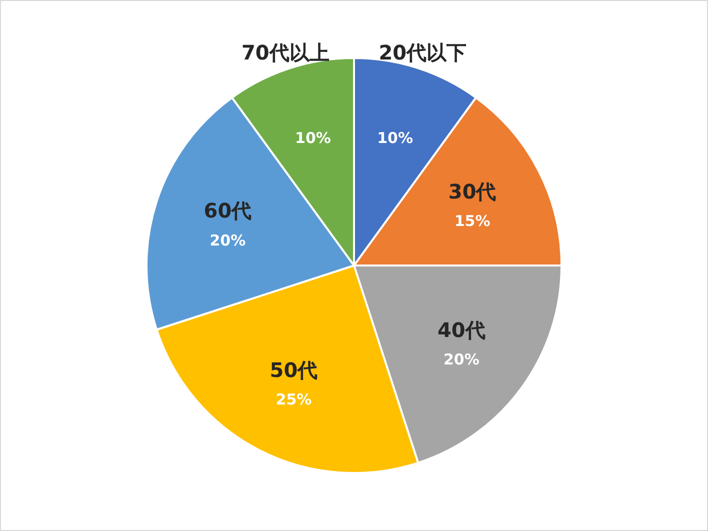 The image size is (708, 531). Describe the element at coordinates (285, 52) in the screenshot. I see `slice-label: 70代以上` at that location.